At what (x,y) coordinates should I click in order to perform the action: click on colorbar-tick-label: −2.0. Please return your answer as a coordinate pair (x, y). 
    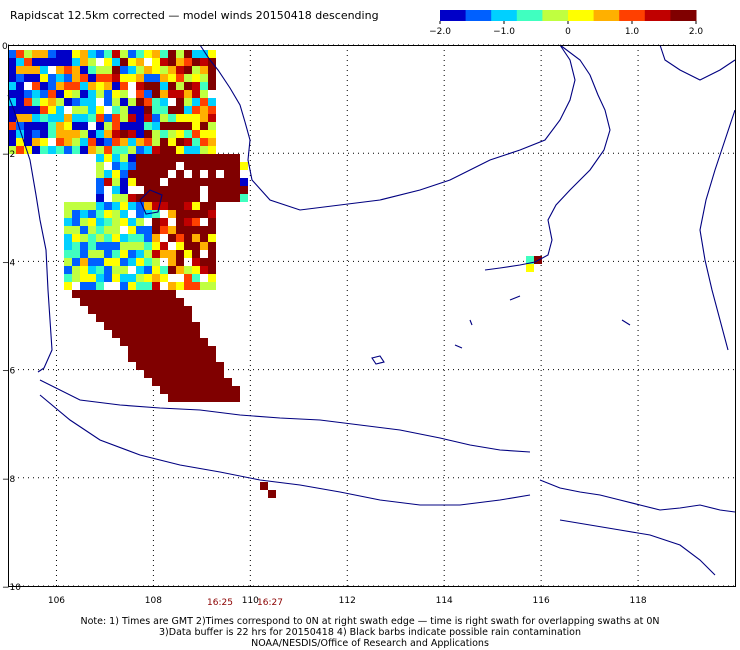
    Looking at the image, I should click on (440, 32).